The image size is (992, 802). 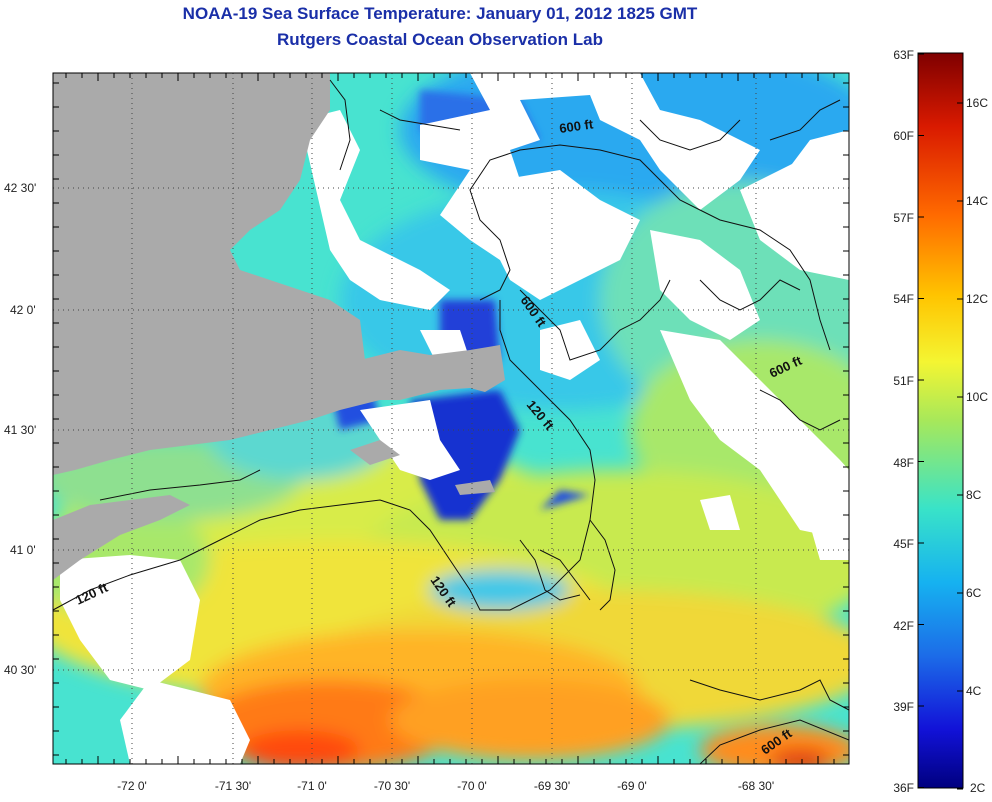 What do you see at coordinates (632, 786) in the screenshot?
I see `longitude-tick-label: -69 0'` at bounding box center [632, 786].